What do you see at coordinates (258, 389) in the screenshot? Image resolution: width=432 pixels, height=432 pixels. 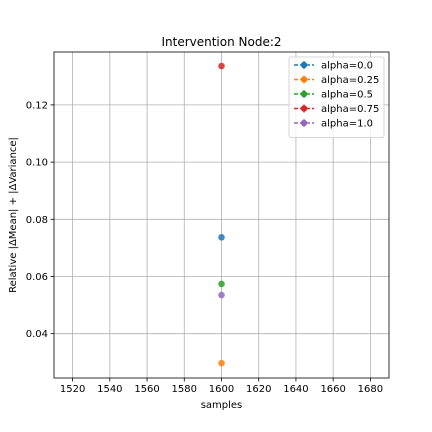 I see `x-tick-label: 1620` at bounding box center [258, 389].